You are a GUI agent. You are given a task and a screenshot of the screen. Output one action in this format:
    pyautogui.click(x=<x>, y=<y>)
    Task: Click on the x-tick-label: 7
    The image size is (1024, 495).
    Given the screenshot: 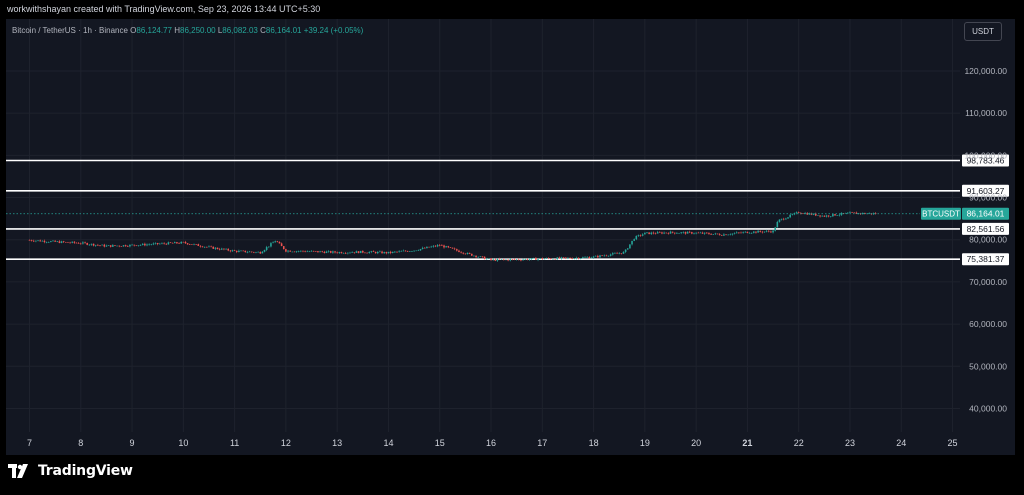 What is the action you would take?
    pyautogui.click(x=29, y=443)
    